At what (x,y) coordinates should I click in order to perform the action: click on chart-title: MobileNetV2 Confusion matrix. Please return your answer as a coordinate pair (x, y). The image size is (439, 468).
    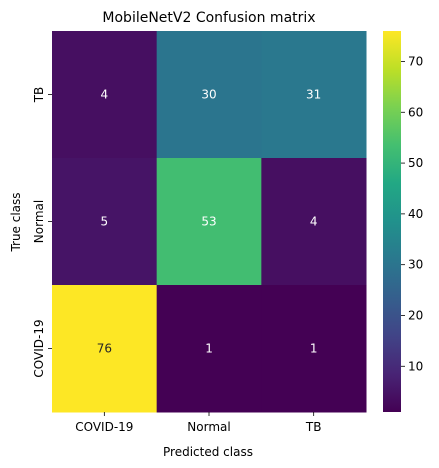
    Looking at the image, I should click on (208, 18).